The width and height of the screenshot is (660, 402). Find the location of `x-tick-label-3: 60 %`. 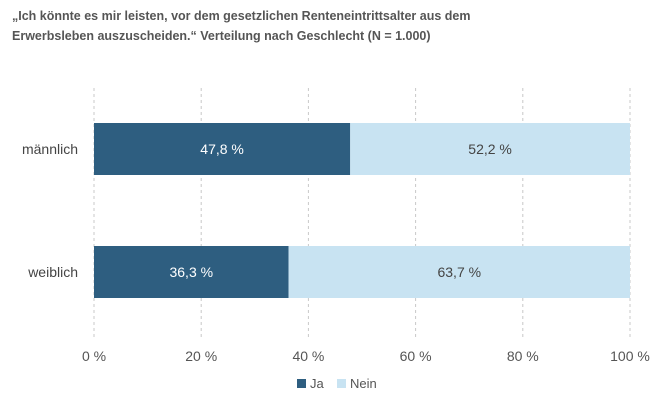

x-tick-label-3: 60 % is located at coordinates (416, 356).